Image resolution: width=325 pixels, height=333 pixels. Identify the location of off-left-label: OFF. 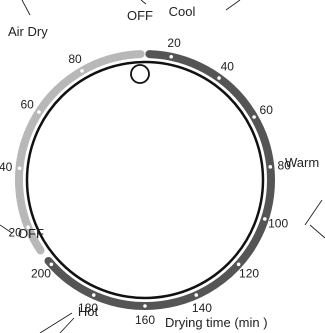
(31, 233).